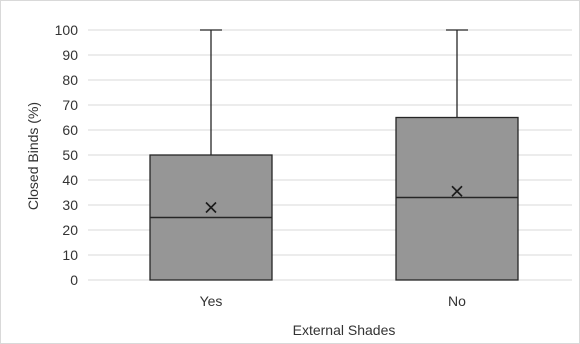  What do you see at coordinates (211, 301) in the screenshot?
I see `x-category-label: Yes` at bounding box center [211, 301].